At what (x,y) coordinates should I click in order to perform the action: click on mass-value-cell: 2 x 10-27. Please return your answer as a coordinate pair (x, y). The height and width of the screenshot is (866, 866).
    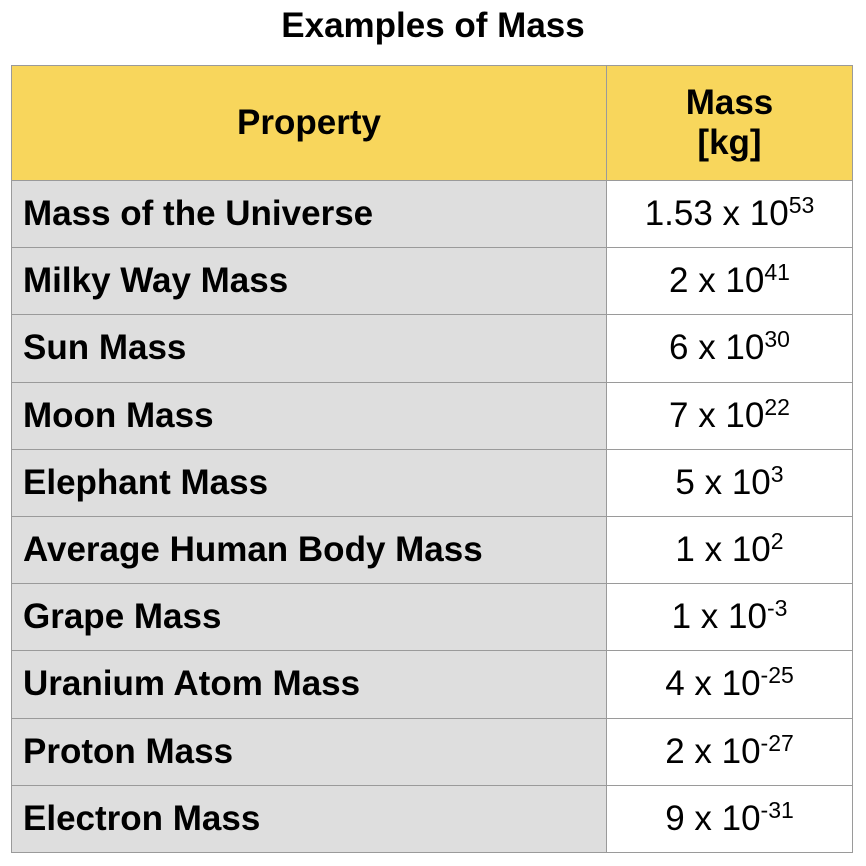
    Looking at the image, I should click on (729, 751).